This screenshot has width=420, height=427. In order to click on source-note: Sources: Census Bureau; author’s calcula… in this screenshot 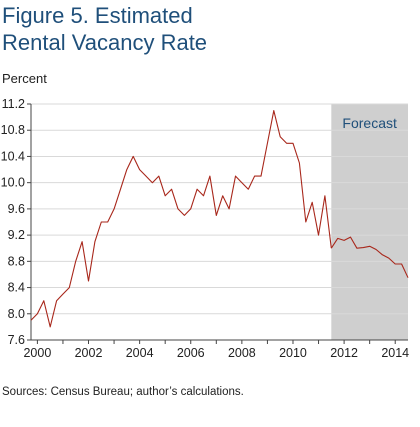, I will do `click(123, 392)`.